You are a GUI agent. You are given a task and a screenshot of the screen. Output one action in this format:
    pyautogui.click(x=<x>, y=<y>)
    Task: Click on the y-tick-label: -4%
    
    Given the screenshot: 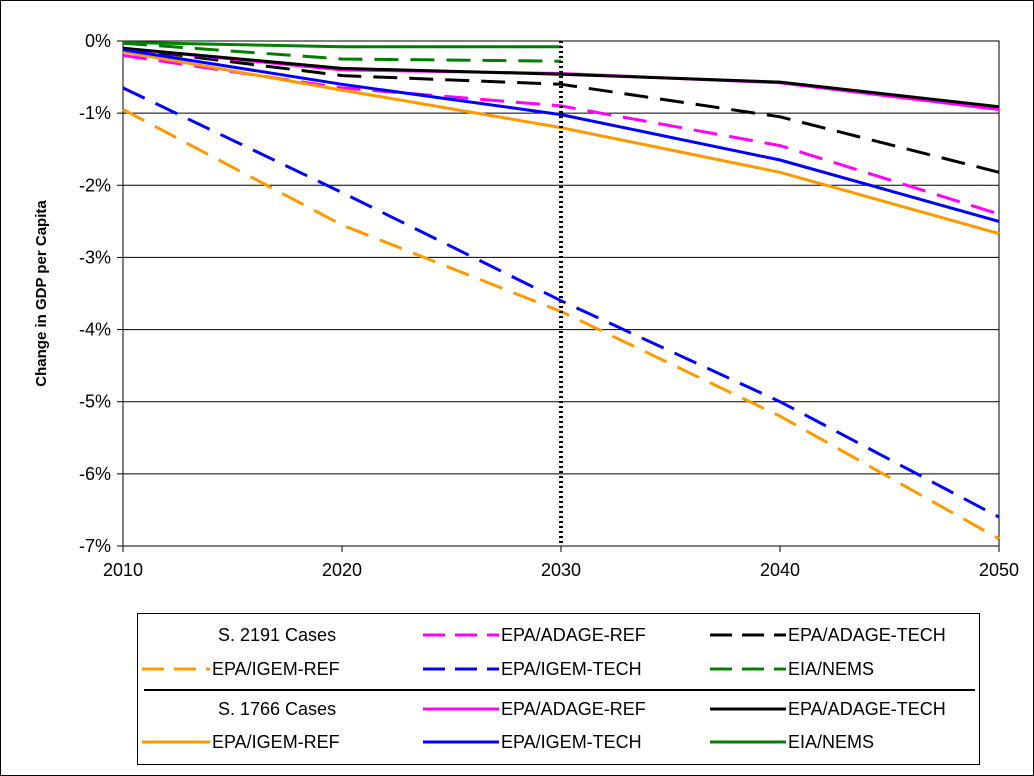 What is the action you would take?
    pyautogui.click(x=95, y=330)
    